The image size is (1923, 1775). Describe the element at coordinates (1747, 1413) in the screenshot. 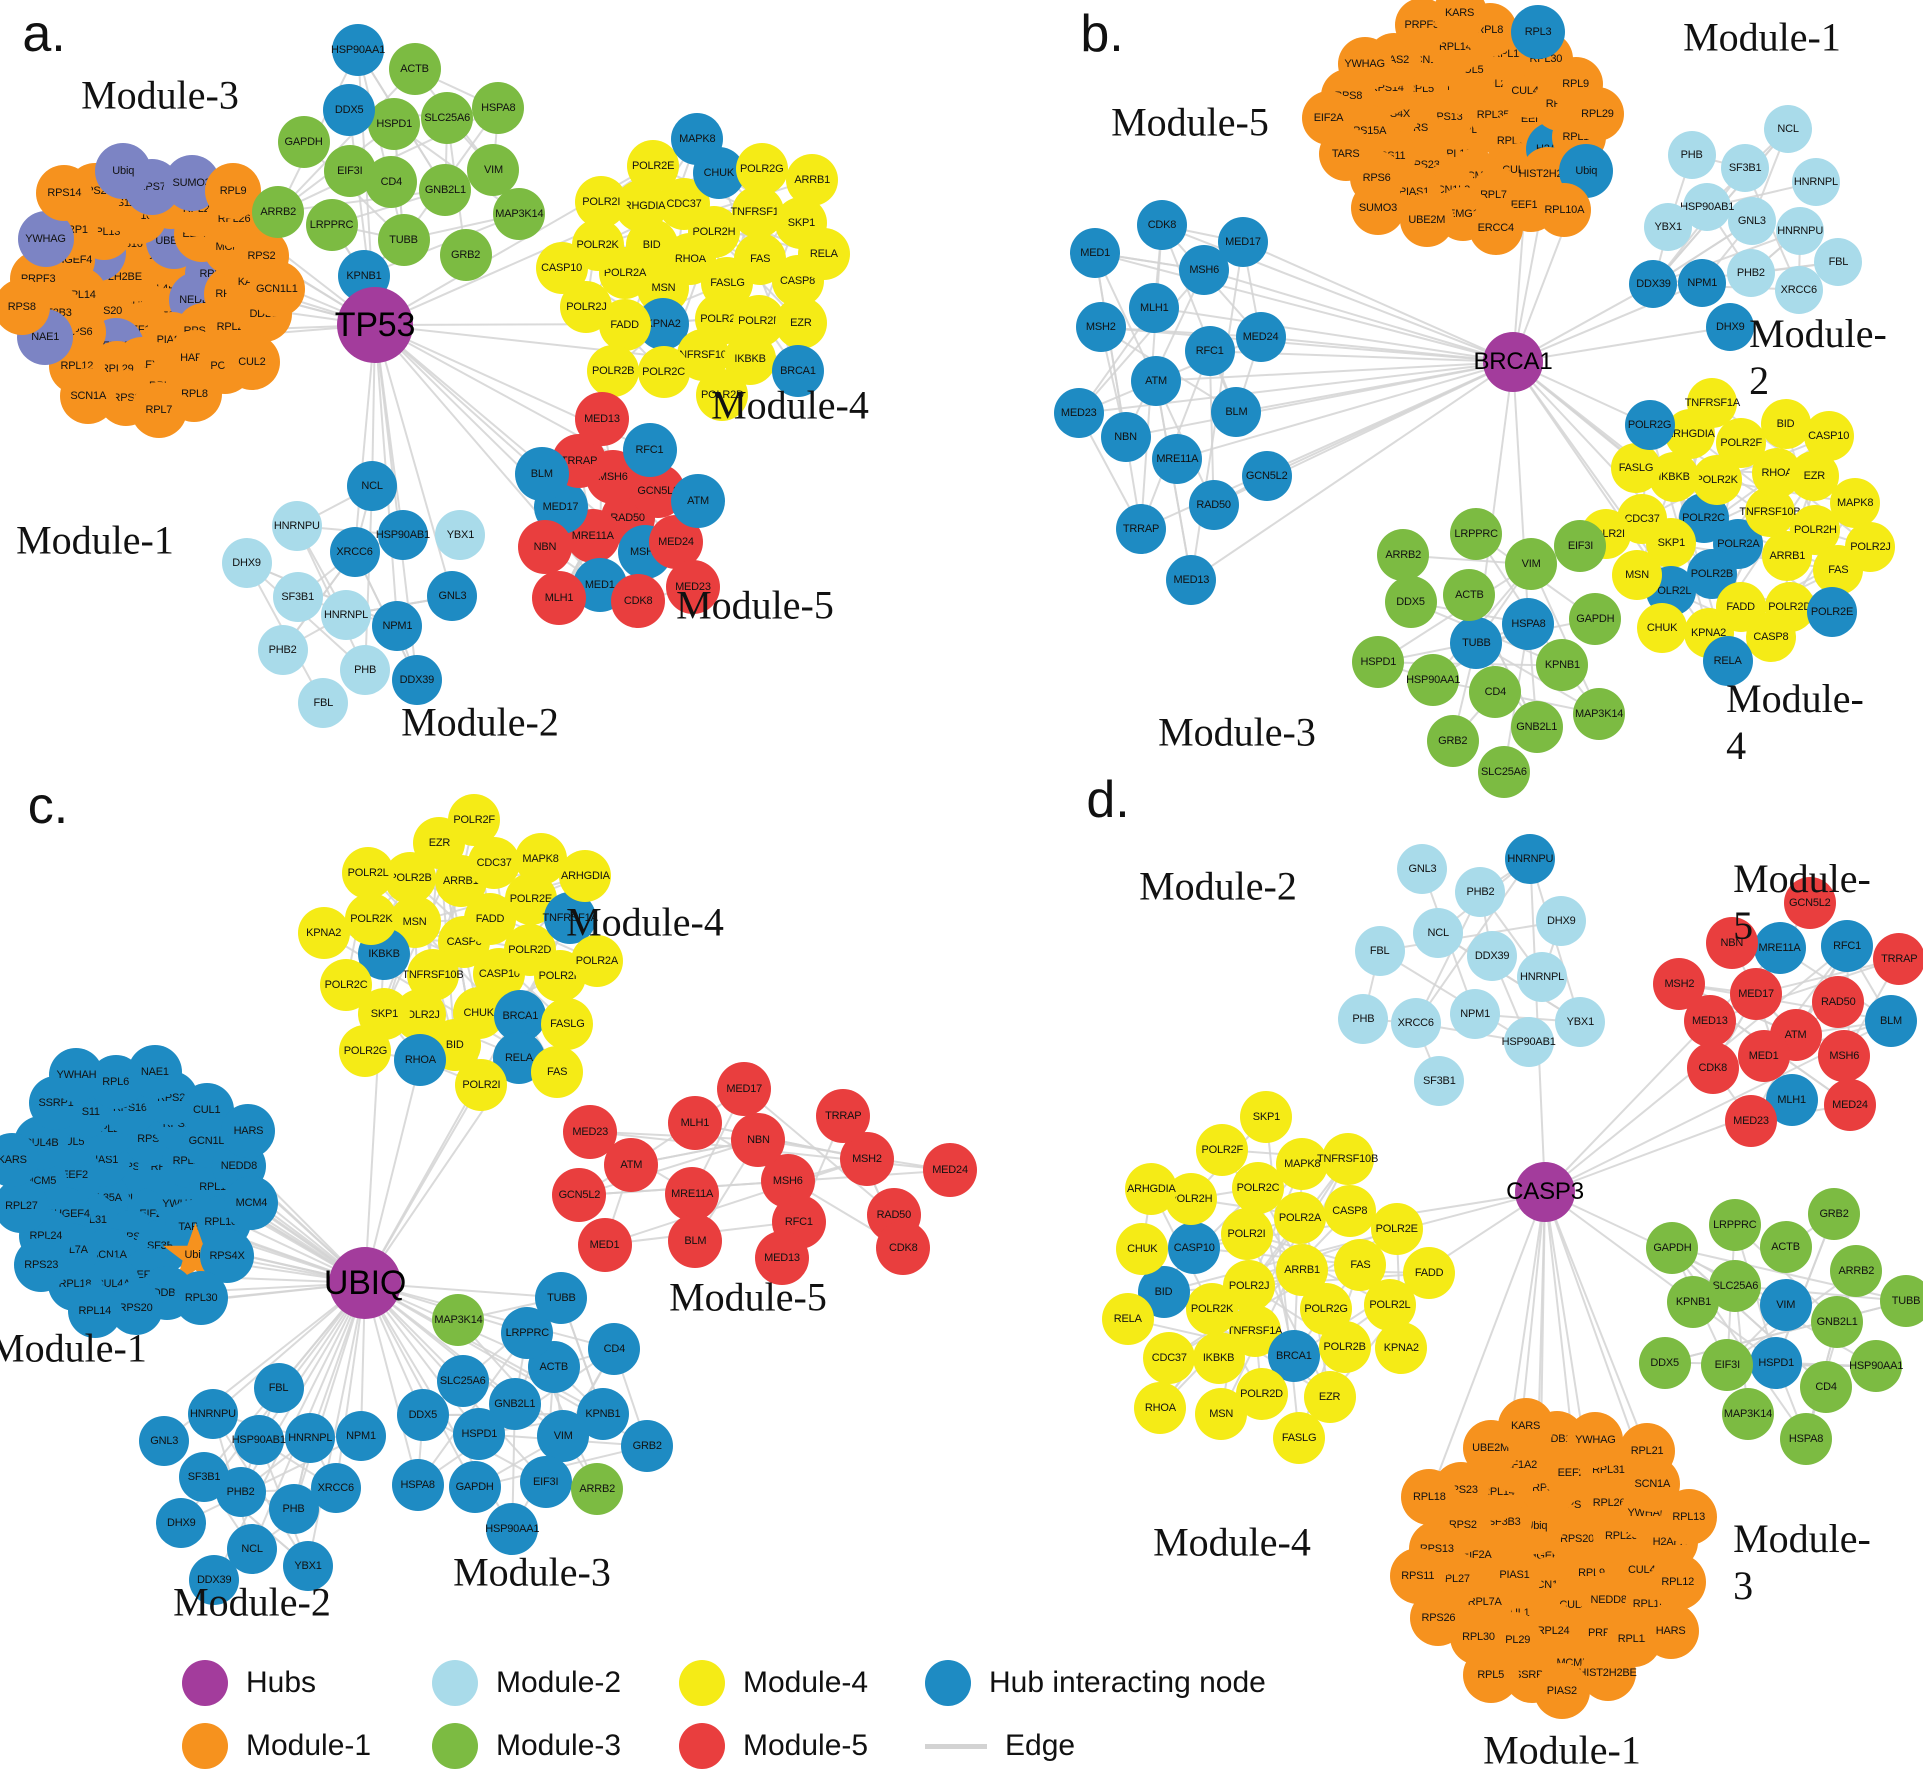

I see `gene-node-map3k14: MAP3K14` at that location.